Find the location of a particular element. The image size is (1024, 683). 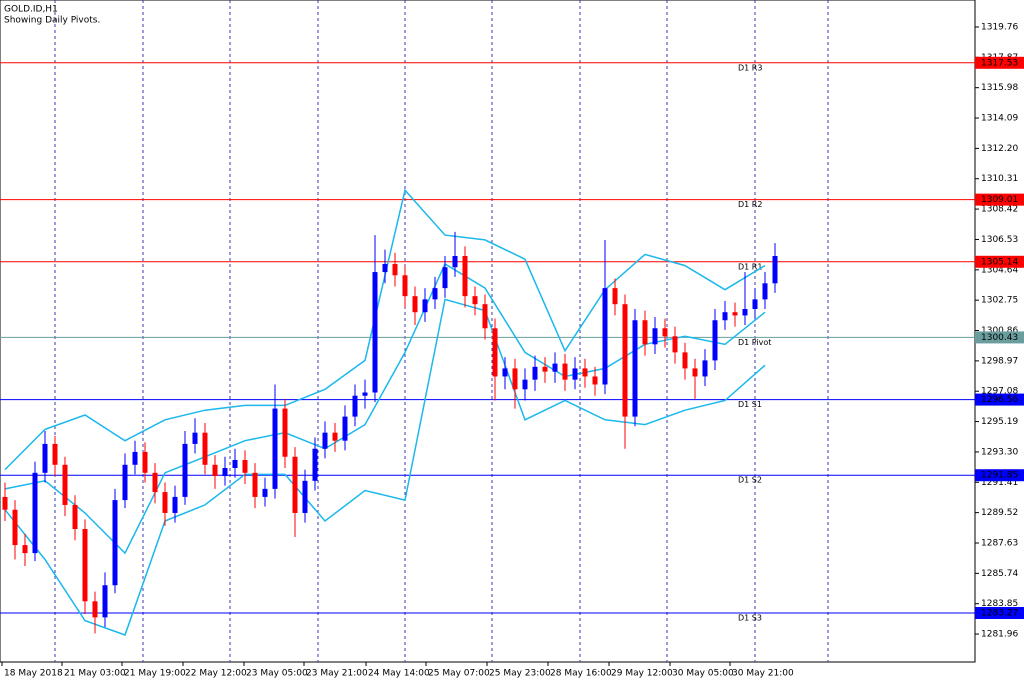

y-tick-label: 1310.31 is located at coordinates (999, 179).